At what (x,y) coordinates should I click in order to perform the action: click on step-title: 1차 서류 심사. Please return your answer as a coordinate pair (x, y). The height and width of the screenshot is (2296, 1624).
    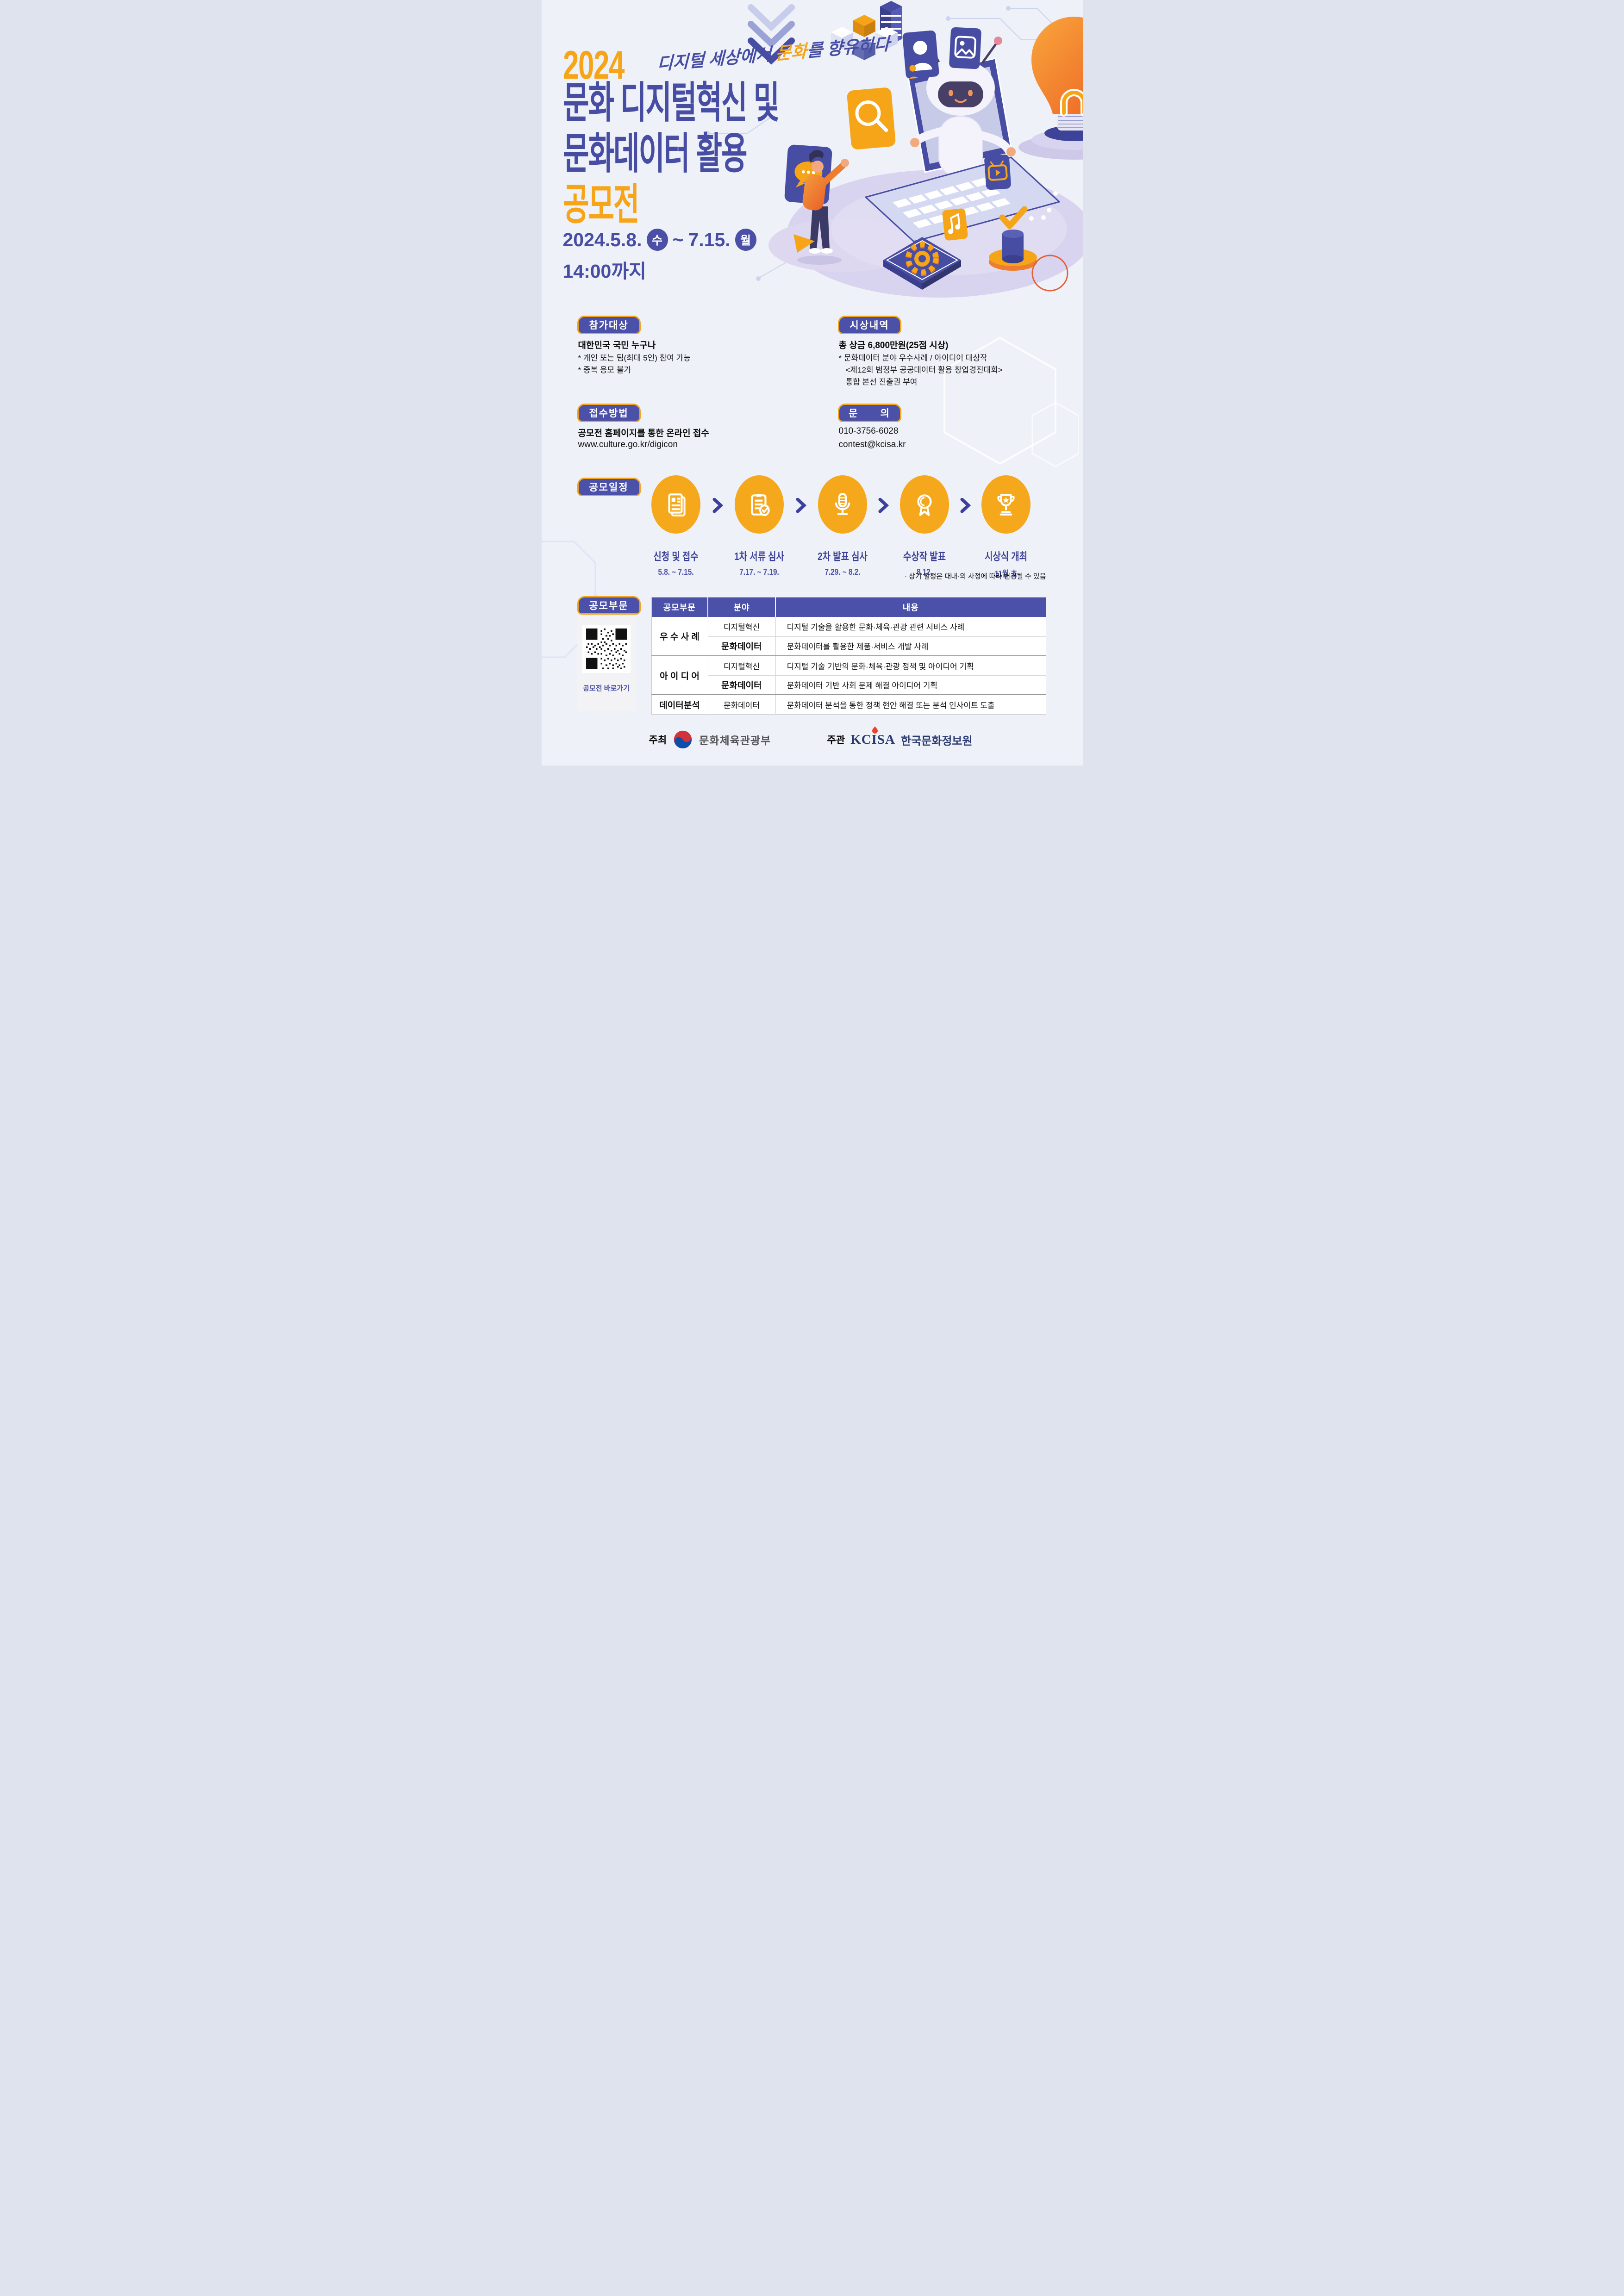
    Looking at the image, I should click on (759, 556).